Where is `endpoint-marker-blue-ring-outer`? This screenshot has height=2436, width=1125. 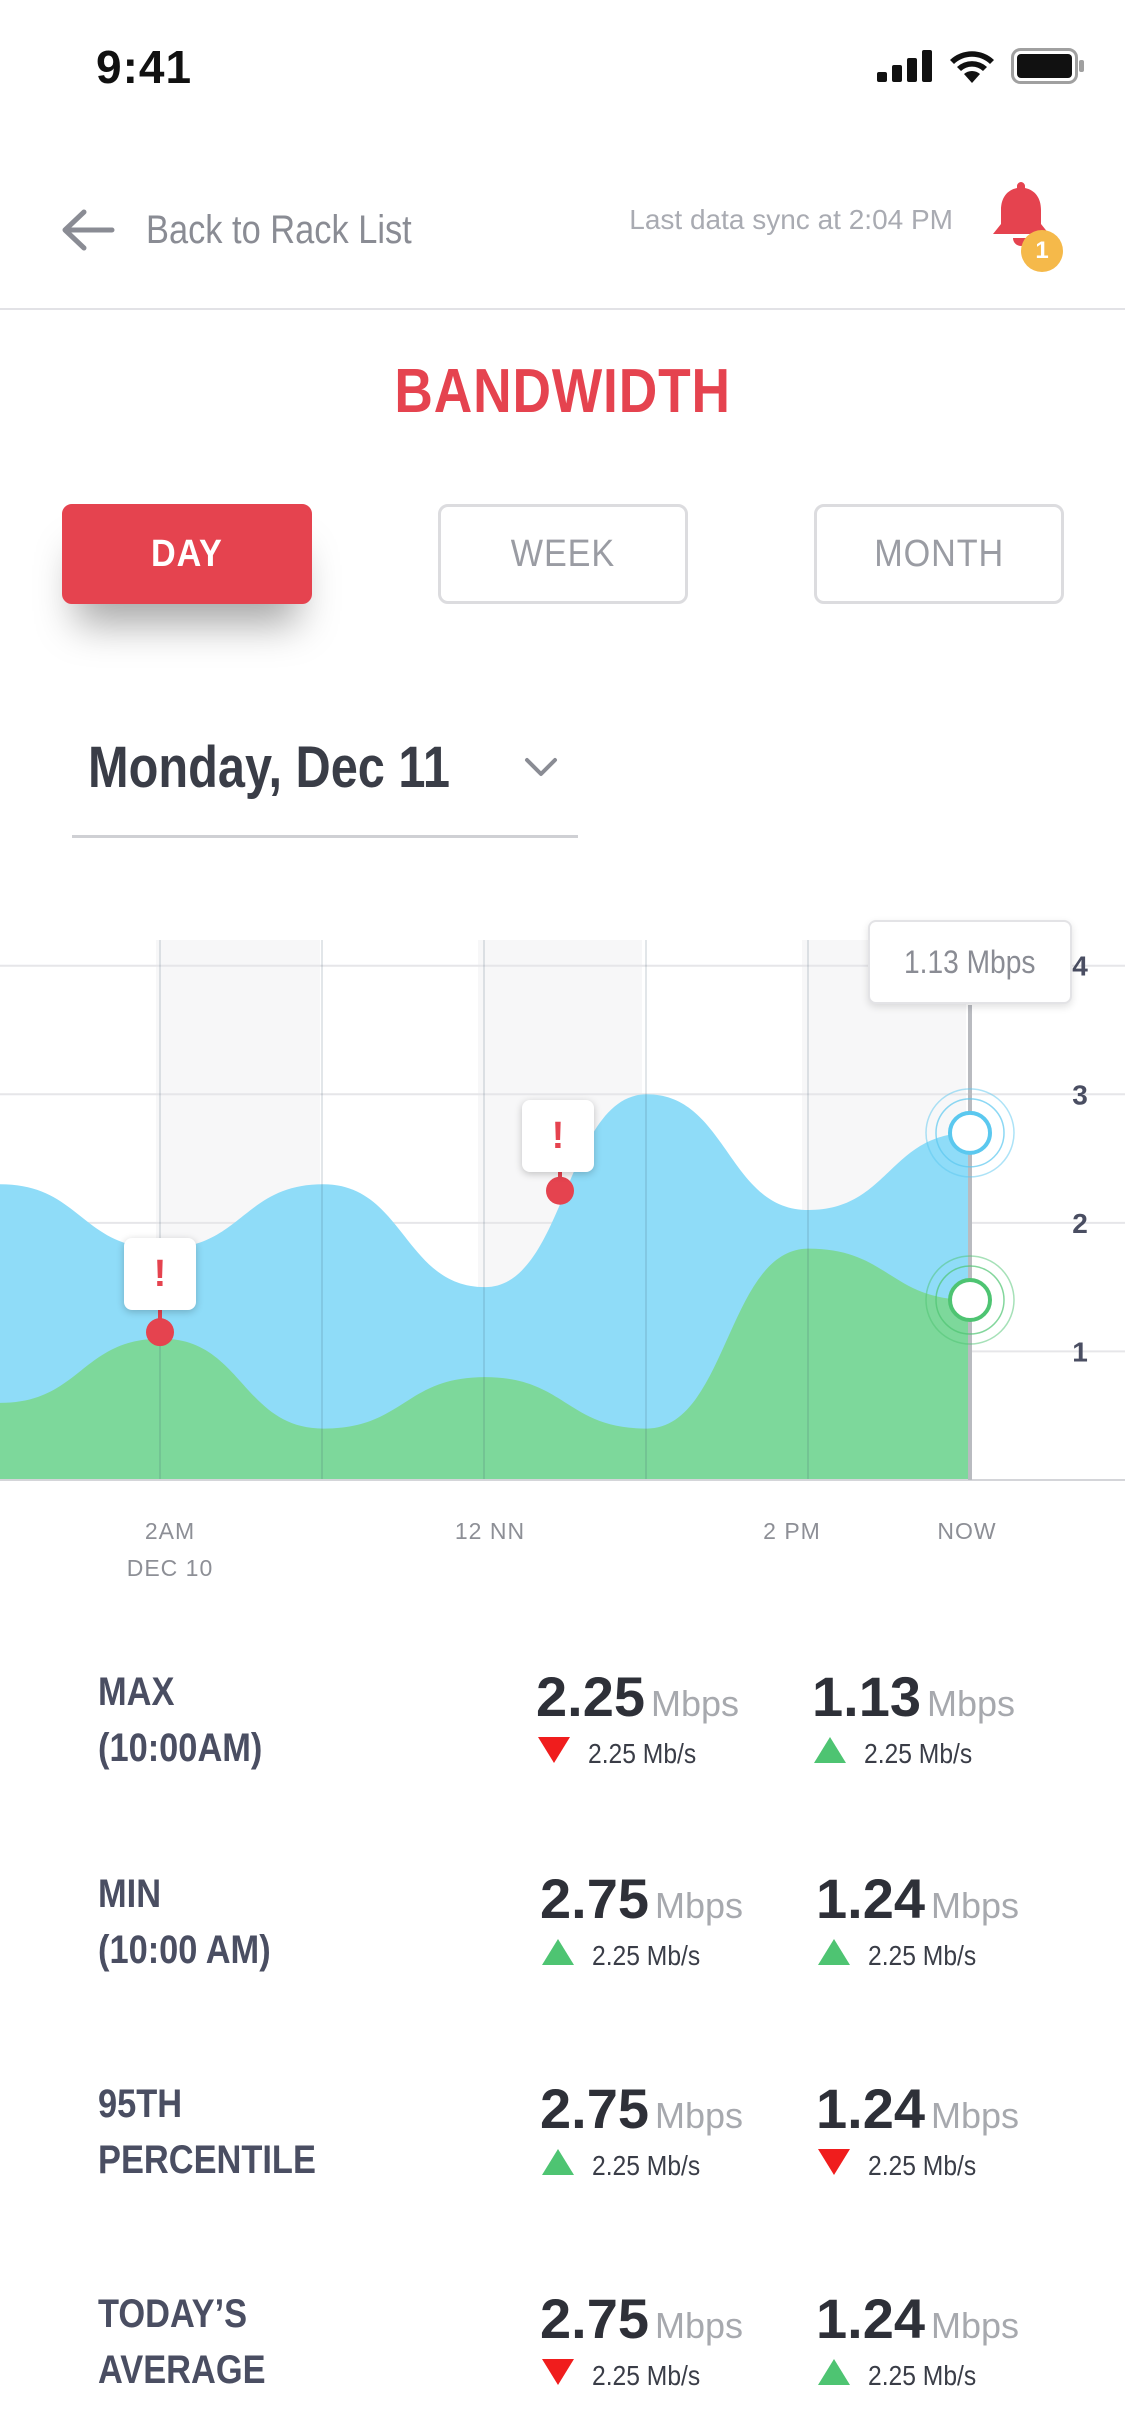 endpoint-marker-blue-ring-outer is located at coordinates (970, 1133).